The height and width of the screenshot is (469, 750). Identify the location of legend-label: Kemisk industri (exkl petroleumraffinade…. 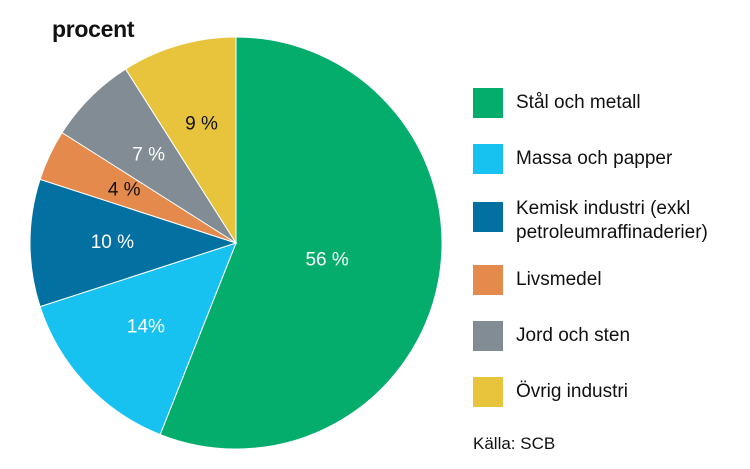
(612, 220).